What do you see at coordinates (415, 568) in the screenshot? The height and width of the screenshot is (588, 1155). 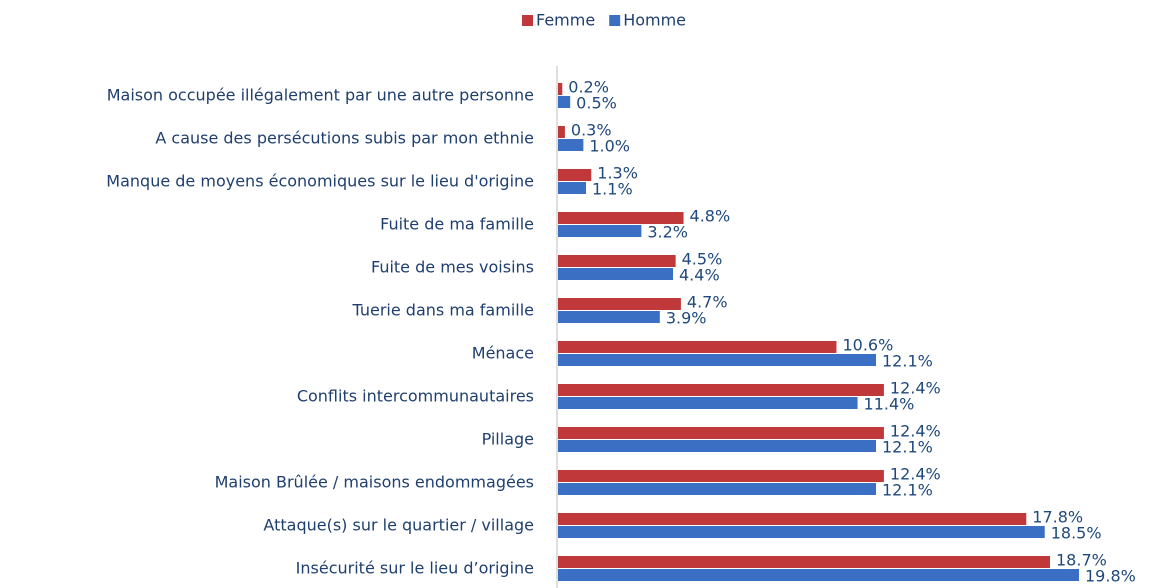 I see `category-label: Insécurité sur le lieu d’origine` at bounding box center [415, 568].